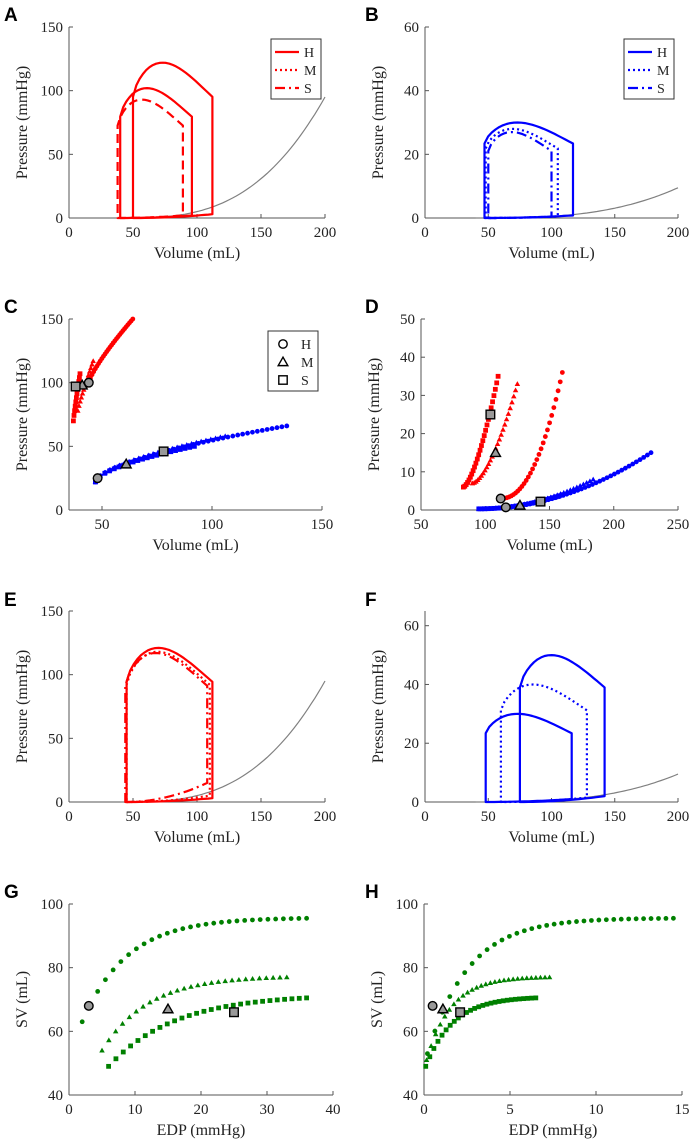 Image resolution: width=692 pixels, height=1147 pixels. What do you see at coordinates (411, 744) in the screenshot?
I see `y-tick-label: 20` at bounding box center [411, 744].